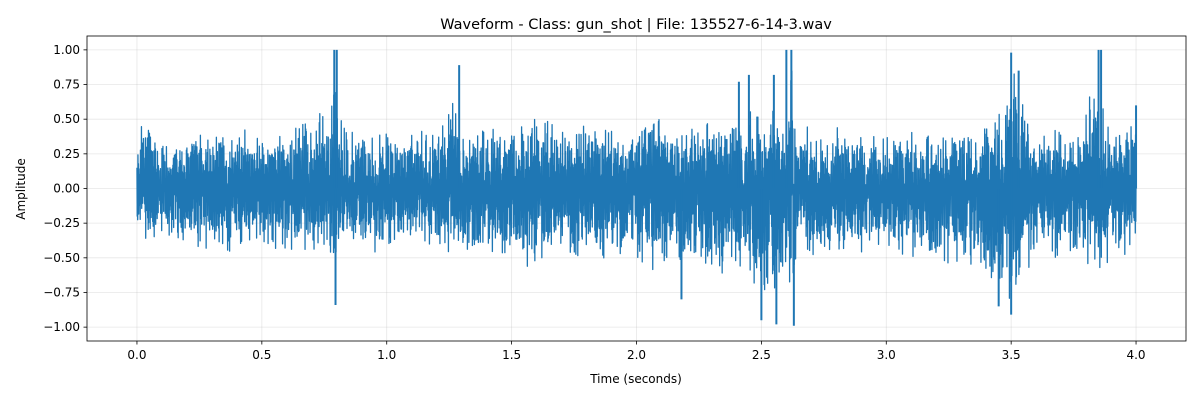 The height and width of the screenshot is (400, 1200). Describe the element at coordinates (1011, 355) in the screenshot. I see `x-tick-label: 3.5` at that location.